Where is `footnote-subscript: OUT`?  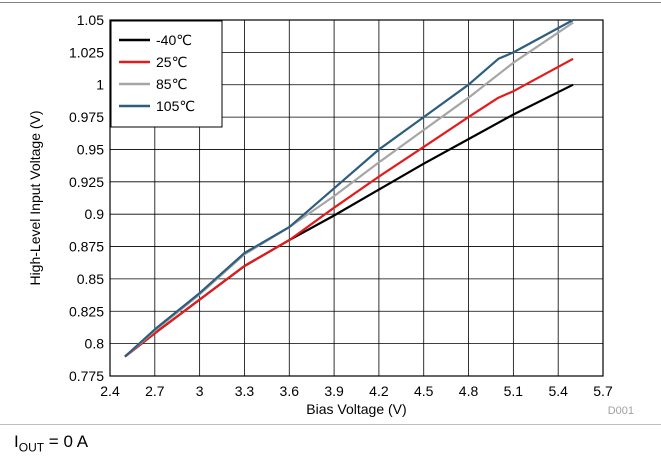 footnote-subscript: OUT is located at coordinates (31, 447).